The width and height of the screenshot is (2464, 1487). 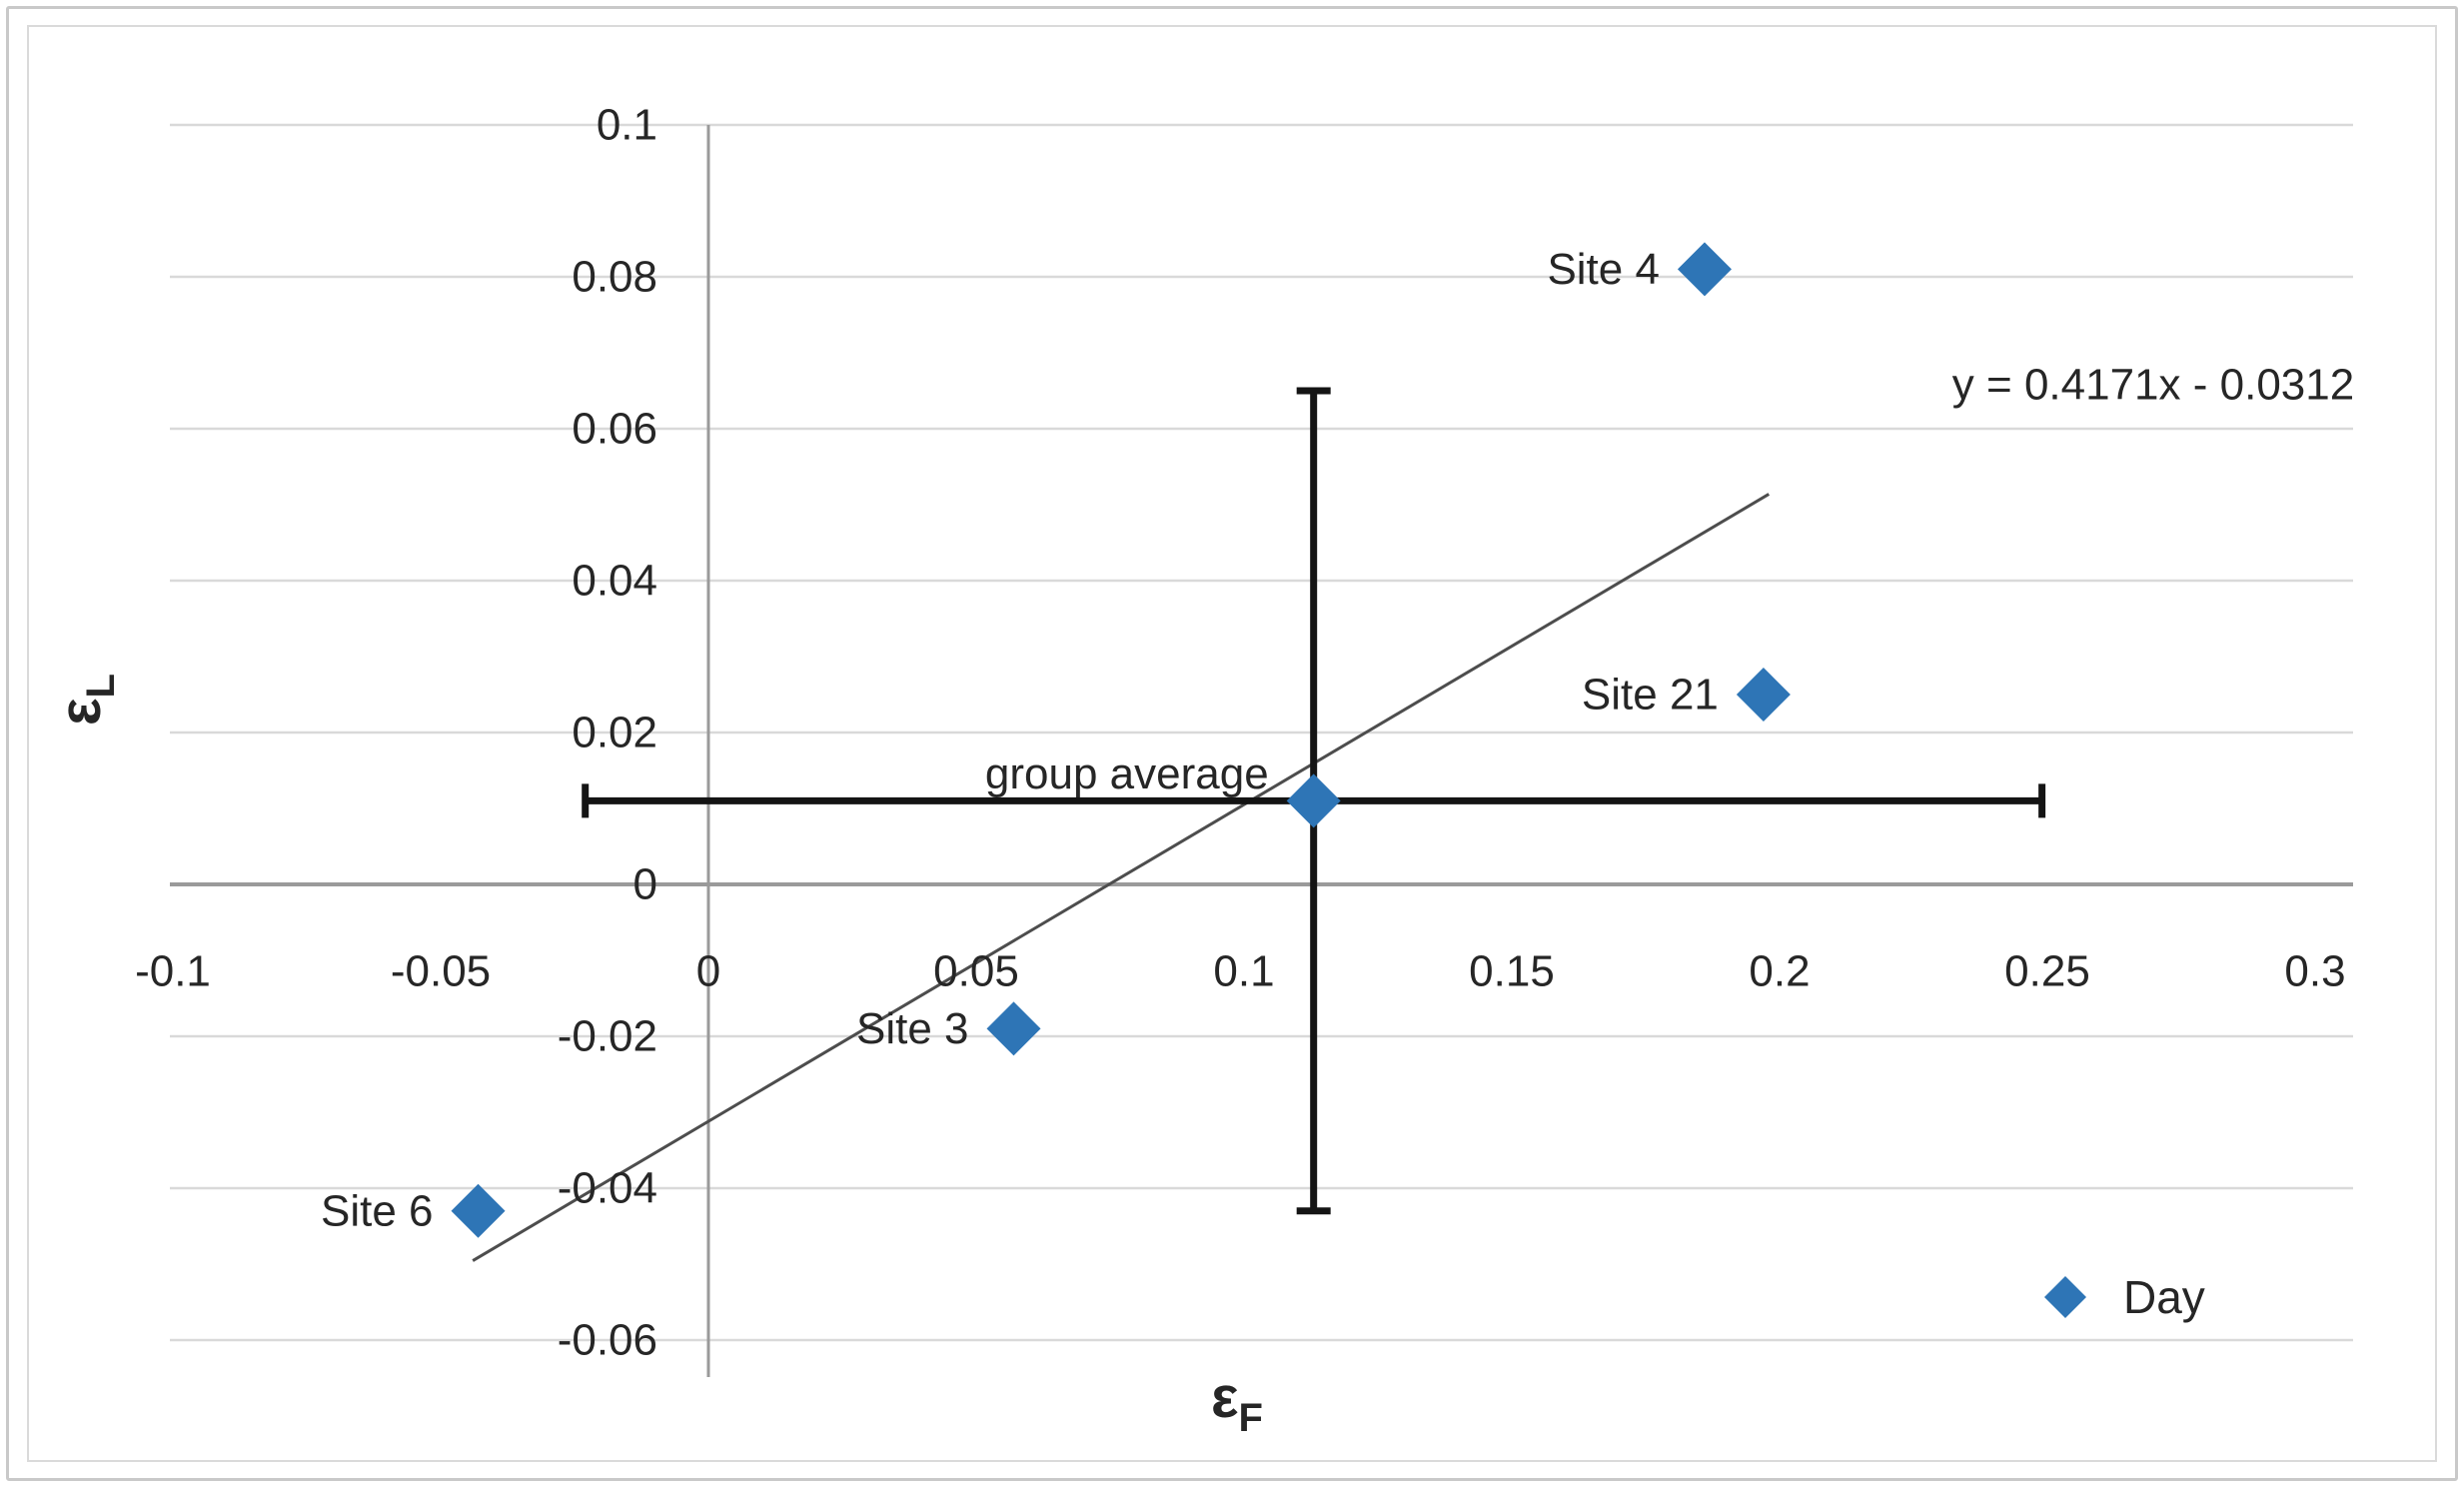 What do you see at coordinates (1512, 971) in the screenshot?
I see `x-tick-label-0.15: 0.15` at bounding box center [1512, 971].